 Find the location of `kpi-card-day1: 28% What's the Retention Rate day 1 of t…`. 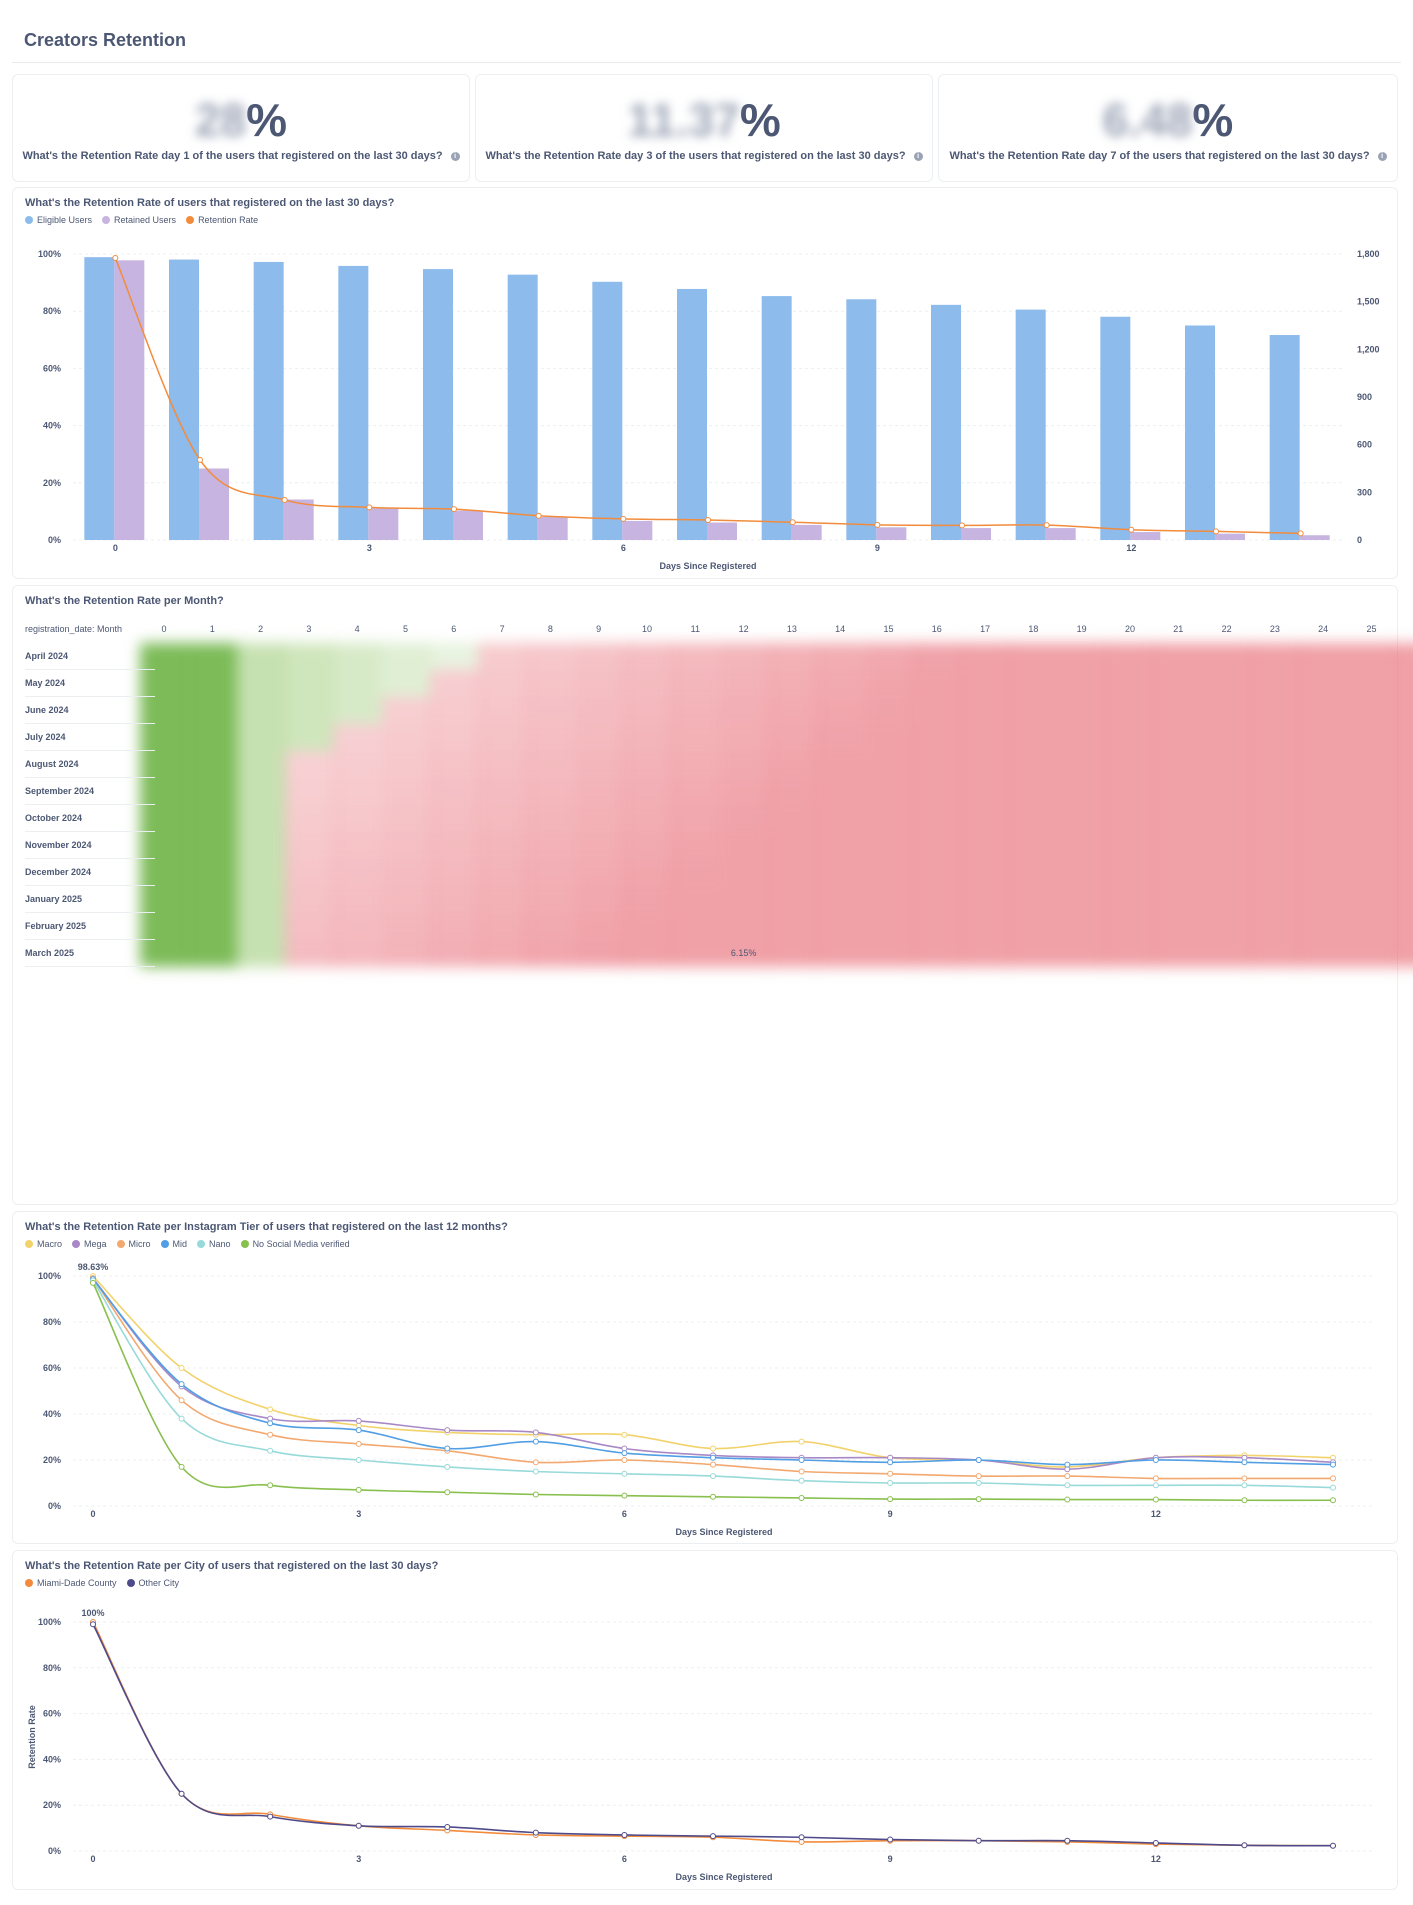

kpi-card-day1: 28% What's the Retention Rate day 1 of t… is located at coordinates (241, 128).